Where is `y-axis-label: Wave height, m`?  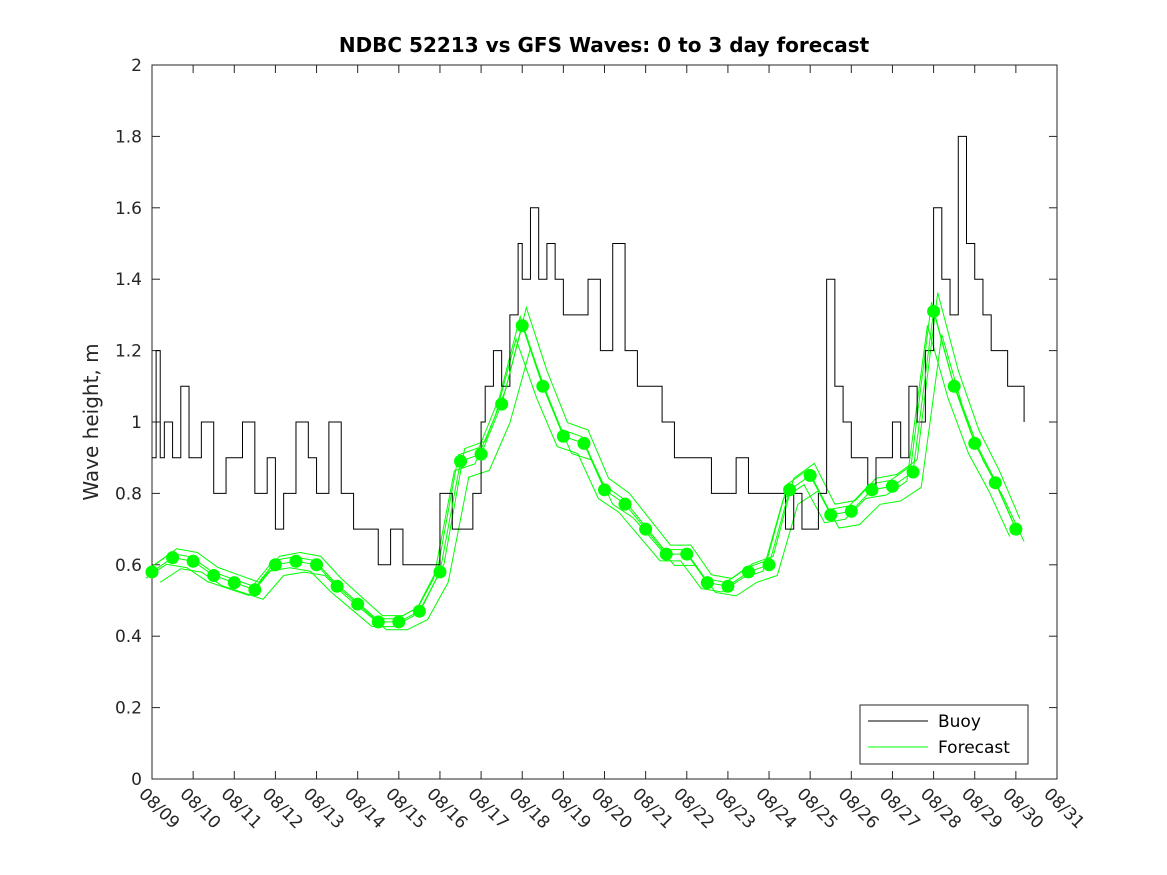
y-axis-label: Wave height, m is located at coordinates (91, 421).